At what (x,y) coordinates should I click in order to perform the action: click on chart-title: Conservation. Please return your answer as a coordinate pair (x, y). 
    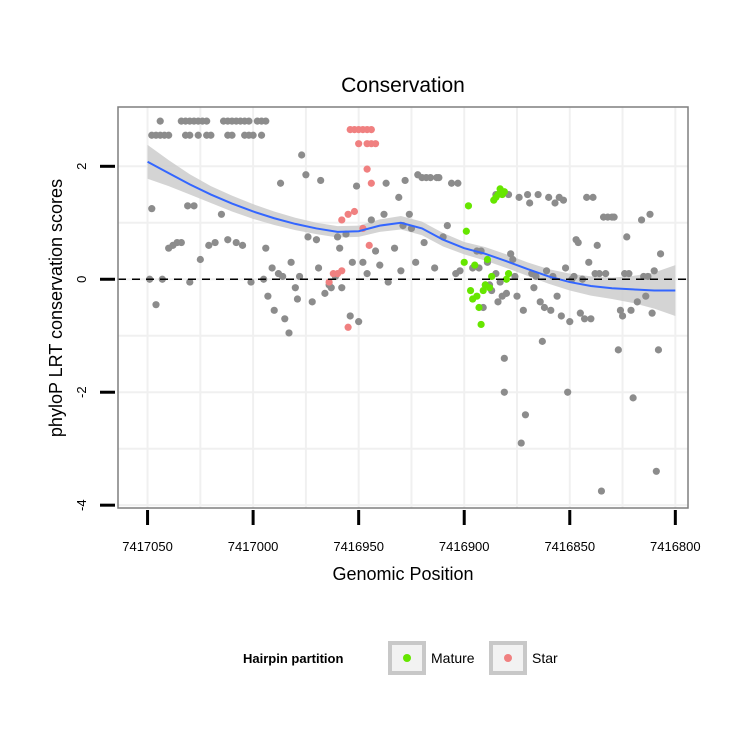
    Looking at the image, I should click on (403, 85).